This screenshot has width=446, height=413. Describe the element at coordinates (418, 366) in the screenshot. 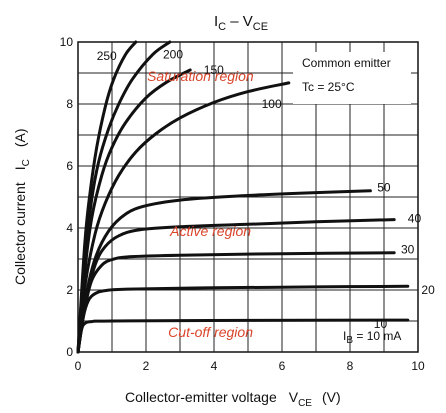

I see `x-tick-label: 10` at that location.